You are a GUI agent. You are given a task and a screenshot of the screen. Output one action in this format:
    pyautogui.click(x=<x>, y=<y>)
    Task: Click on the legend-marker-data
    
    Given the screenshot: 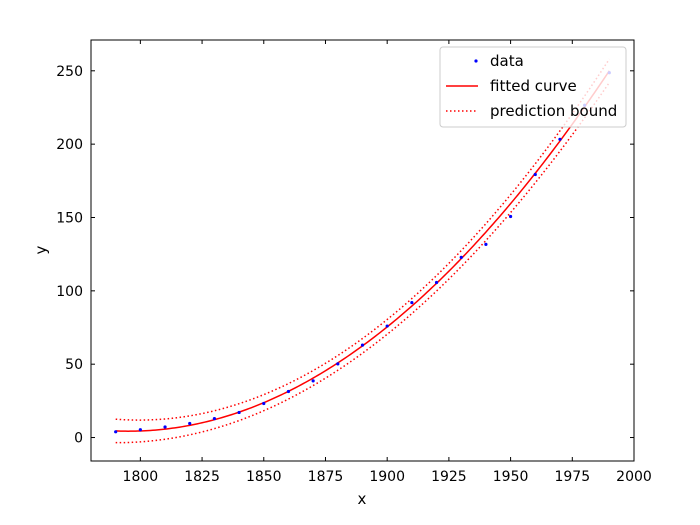 What is the action you would take?
    pyautogui.click(x=476, y=61)
    